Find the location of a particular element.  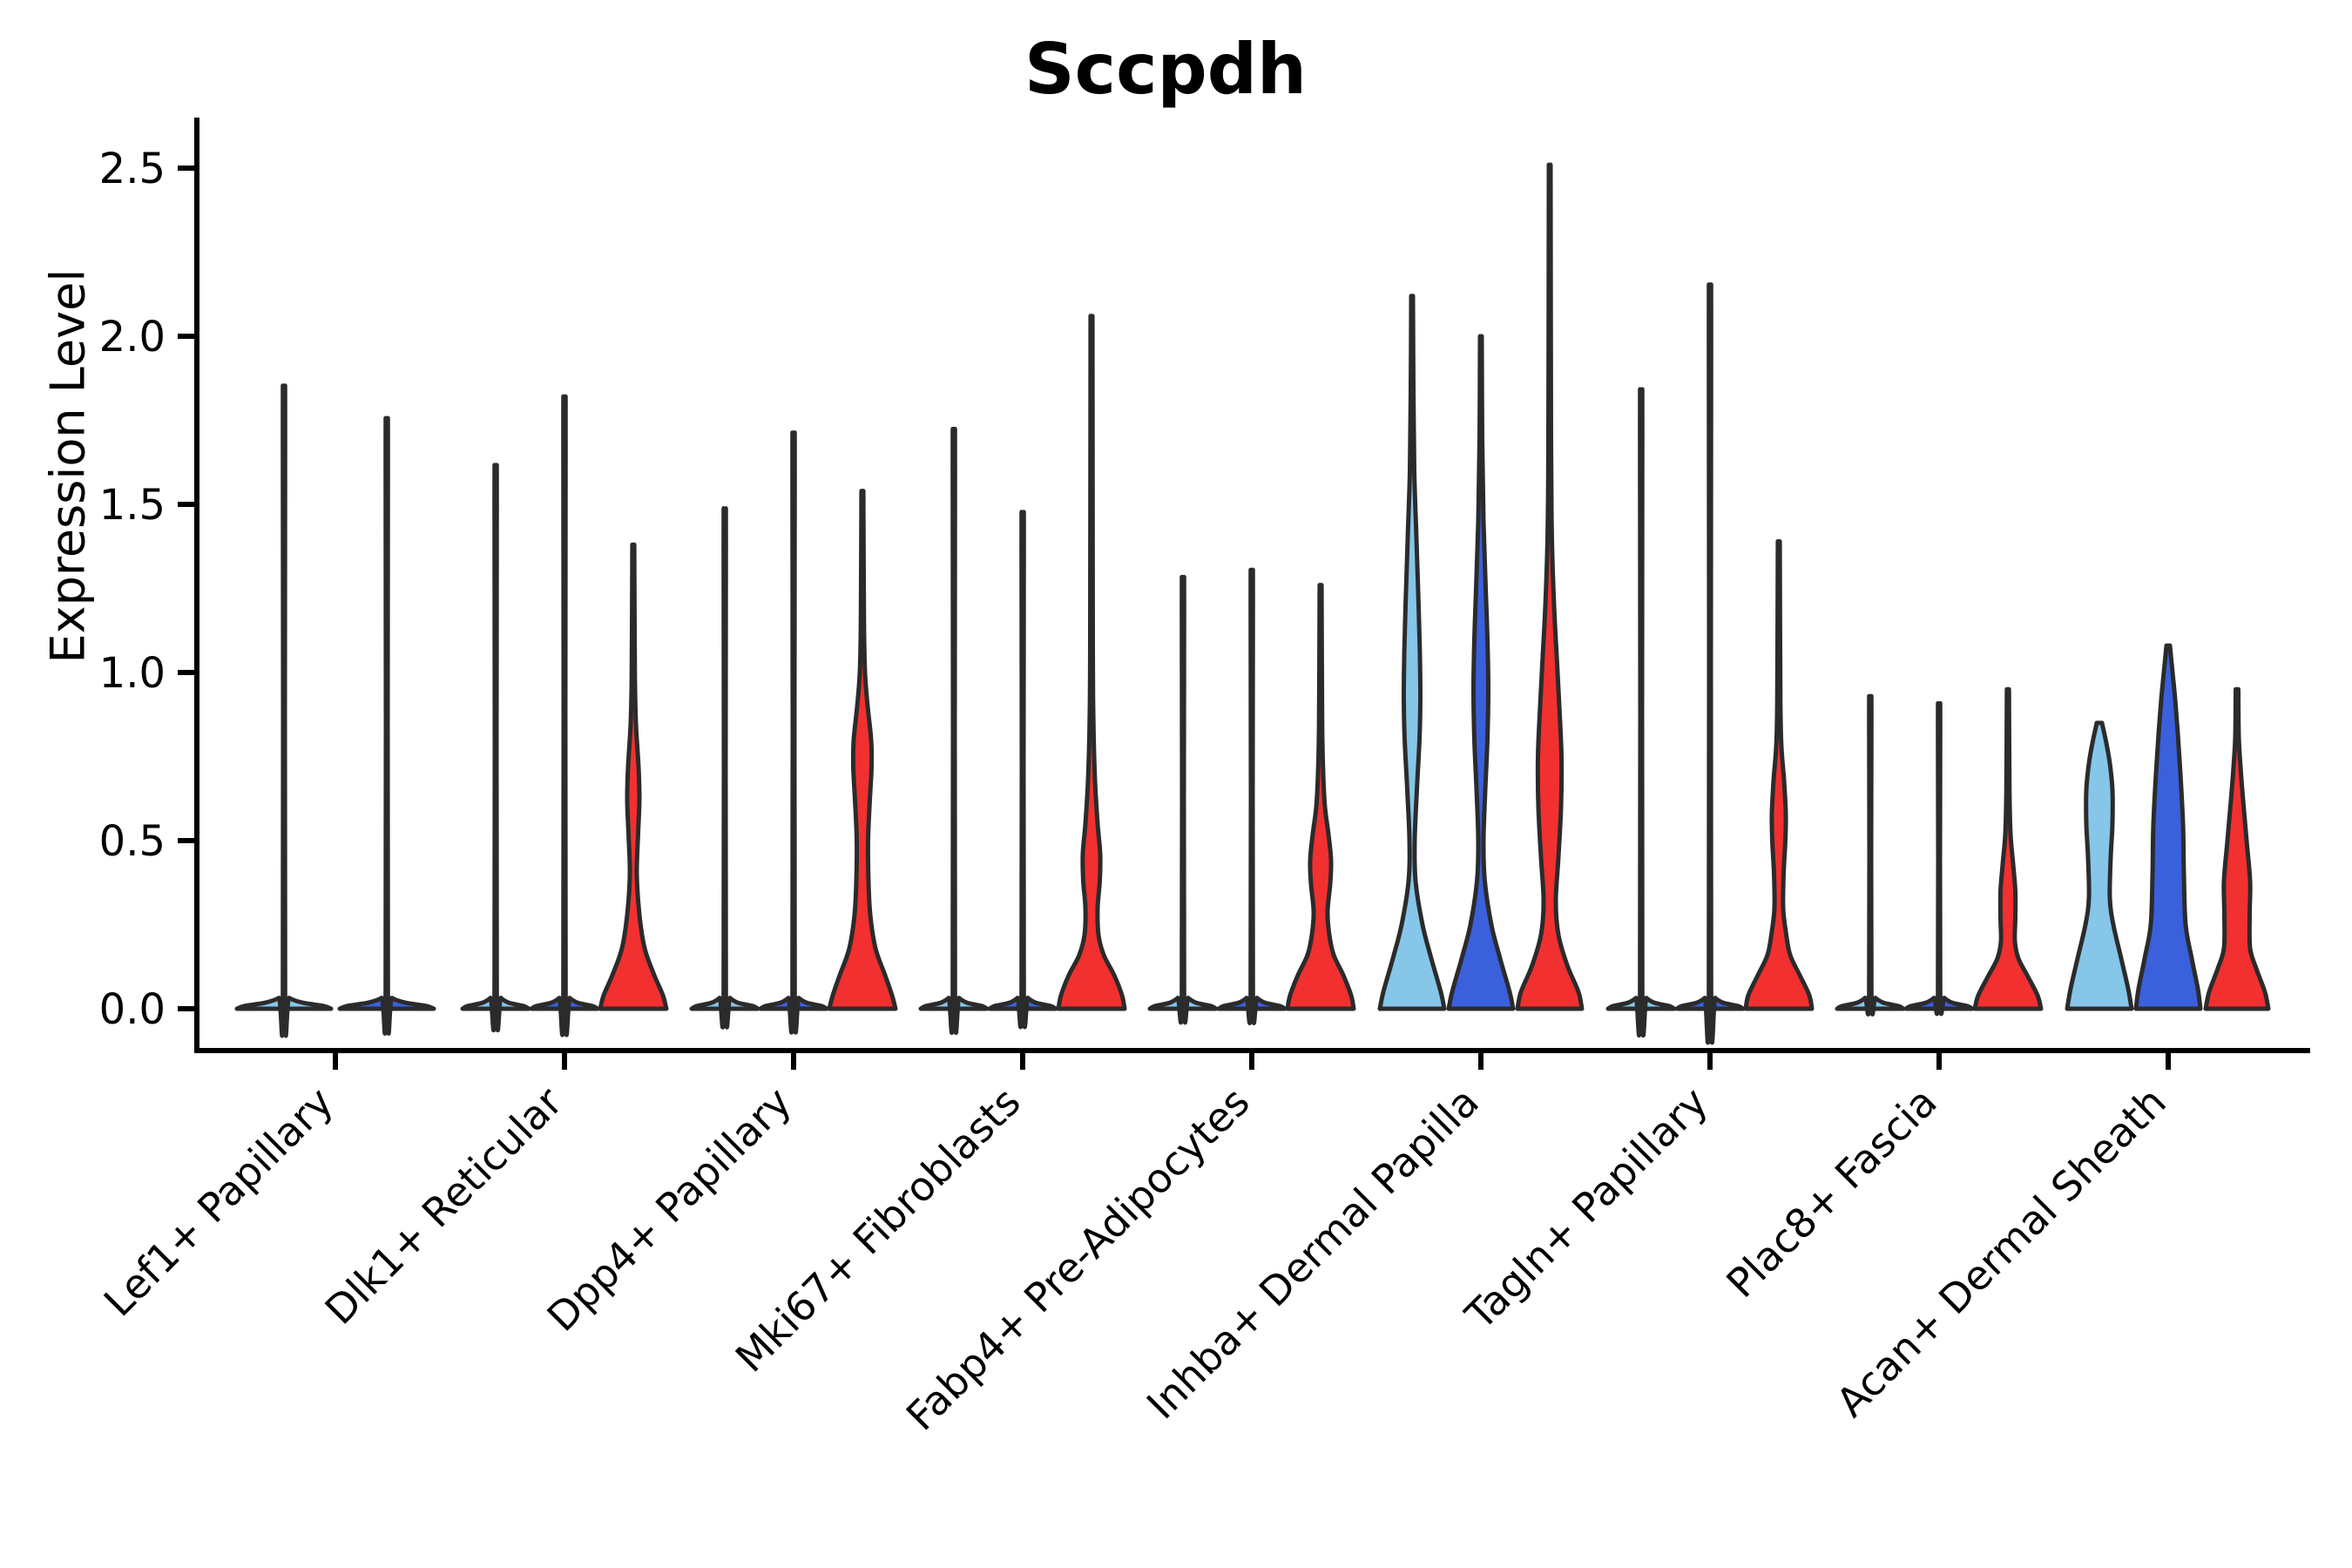

y-tick-label: 0.0 is located at coordinates (132, 1009).